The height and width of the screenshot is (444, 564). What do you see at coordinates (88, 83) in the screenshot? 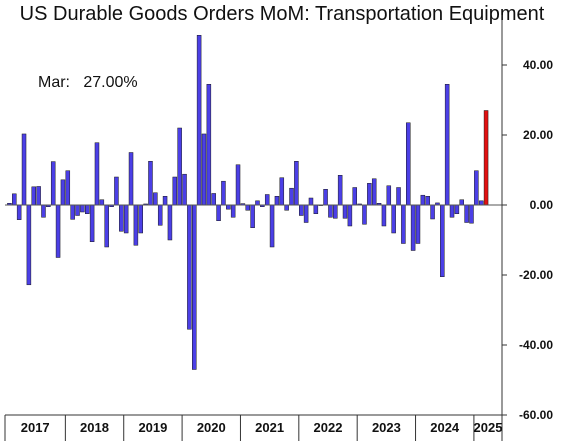
I see `latest-value-annotation: Mar: 27.00%` at bounding box center [88, 83].